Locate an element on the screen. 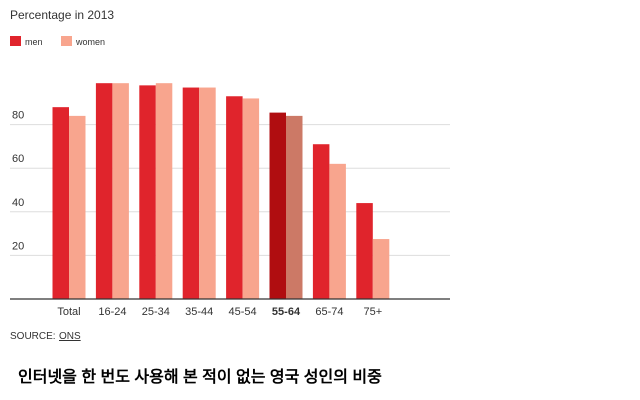 The image size is (640, 400). x-tick-label: 16-24 is located at coordinates (112, 312).